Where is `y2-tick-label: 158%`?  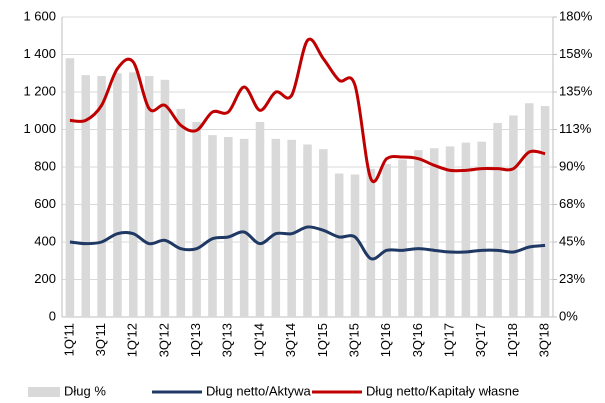
y2-tick-label: 158% is located at coordinates (576, 53).